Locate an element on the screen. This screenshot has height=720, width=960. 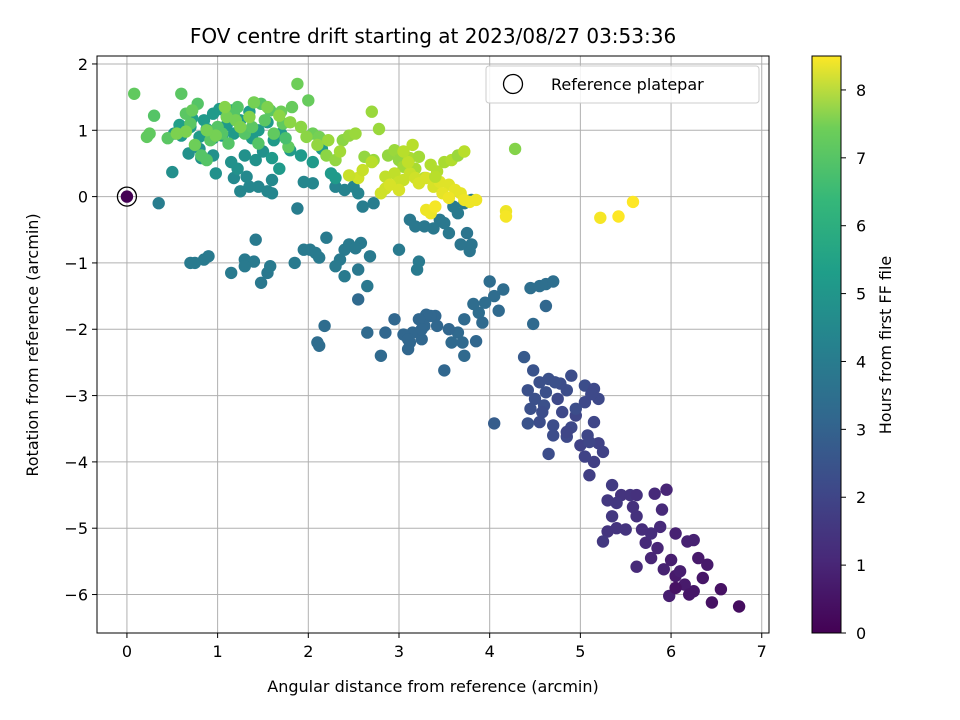
y-tick-label: −6 is located at coordinates (76, 595).